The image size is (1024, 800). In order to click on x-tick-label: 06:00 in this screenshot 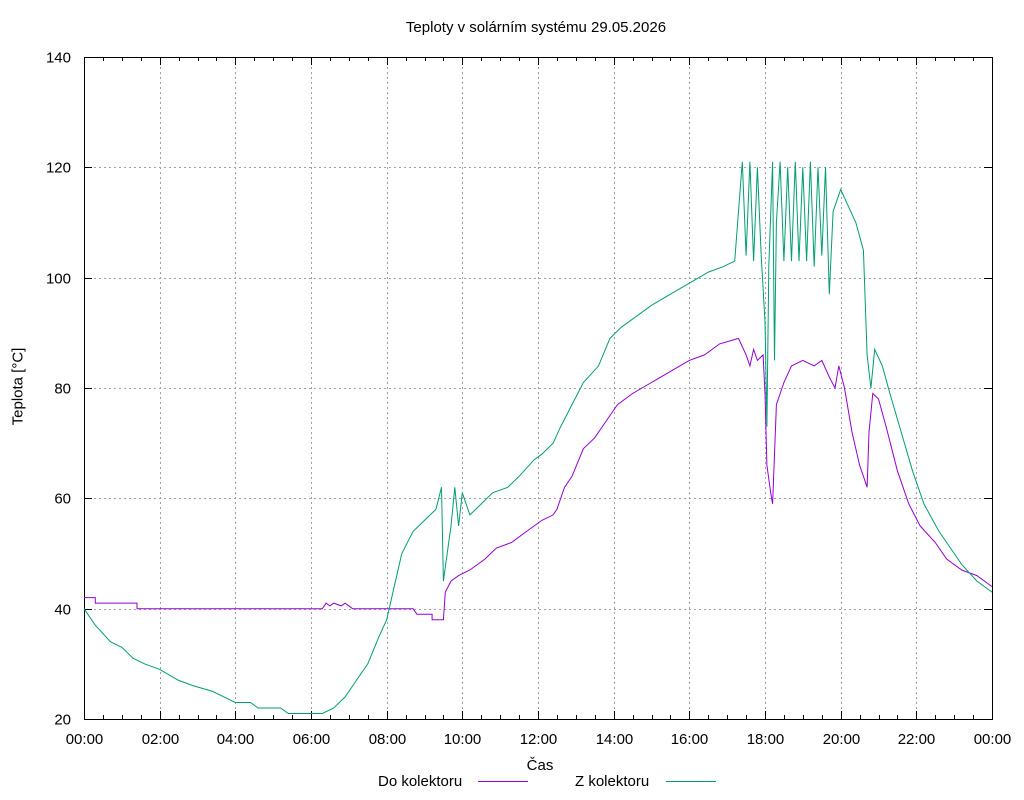, I will do `click(312, 739)`.